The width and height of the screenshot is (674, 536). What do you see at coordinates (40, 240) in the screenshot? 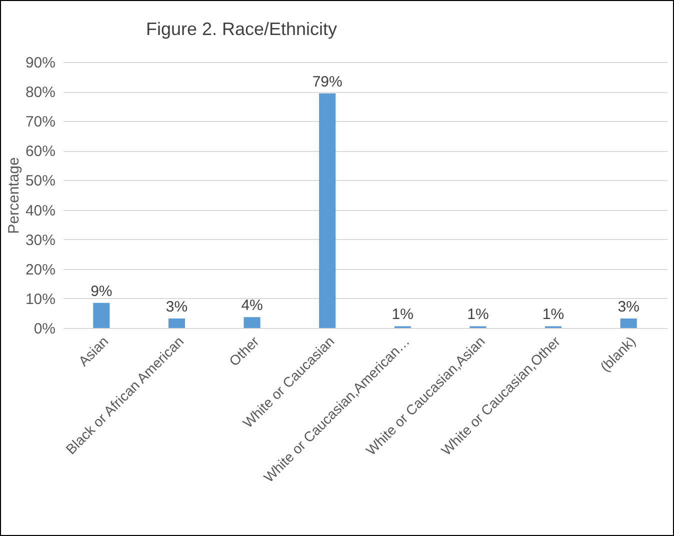
I see `y-tick-label: 30%` at bounding box center [40, 240].